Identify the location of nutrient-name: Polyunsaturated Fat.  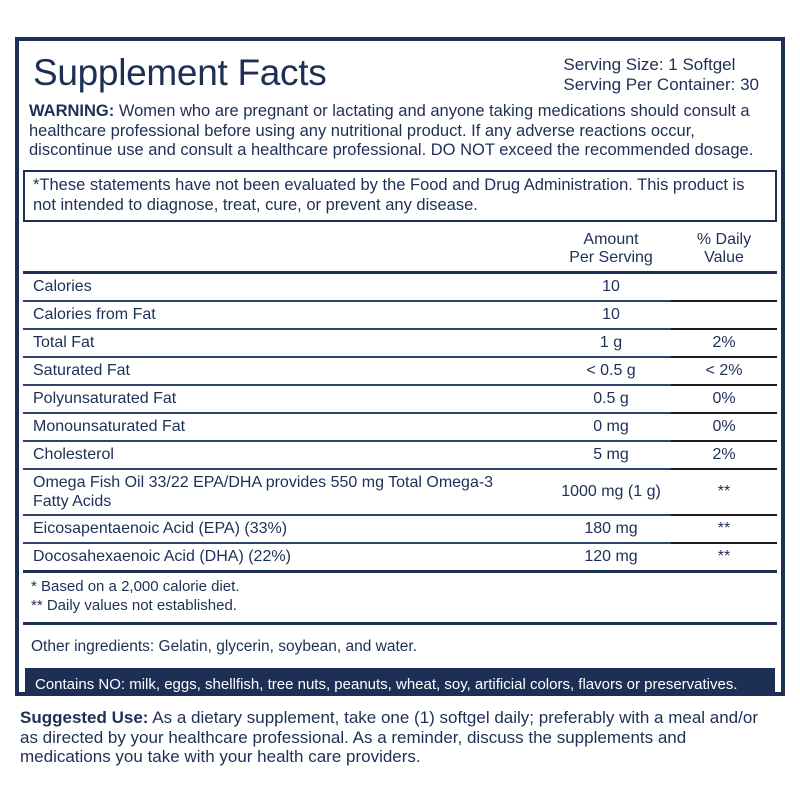
(105, 398).